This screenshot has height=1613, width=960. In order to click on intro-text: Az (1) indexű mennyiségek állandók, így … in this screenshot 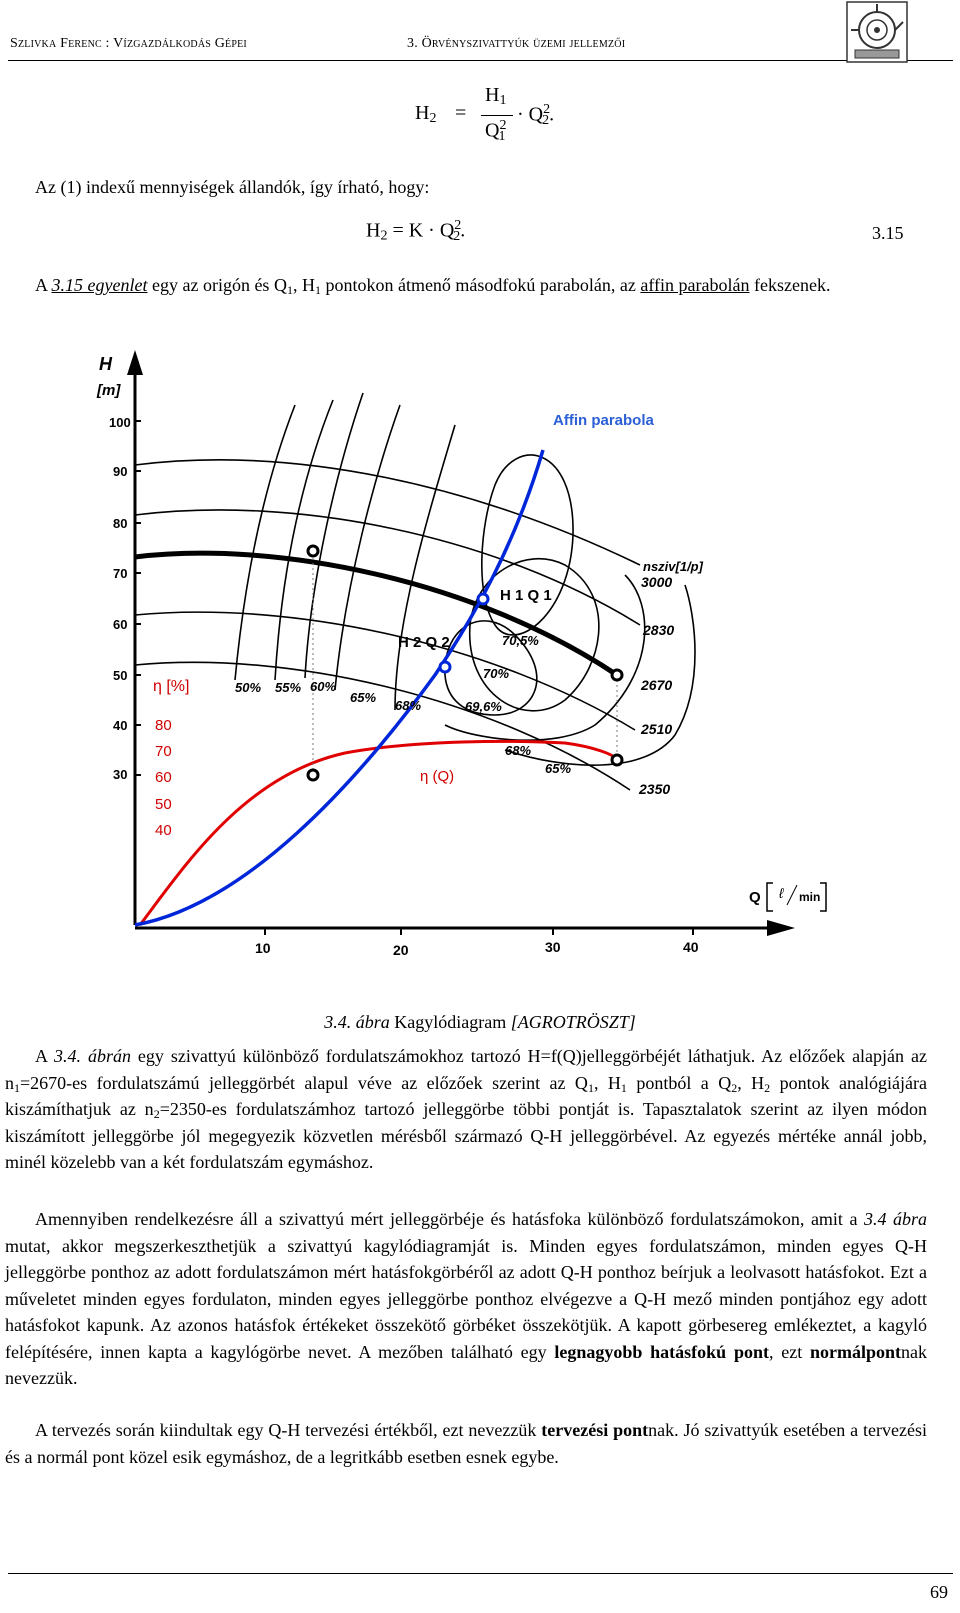, I will do `click(232, 187)`.